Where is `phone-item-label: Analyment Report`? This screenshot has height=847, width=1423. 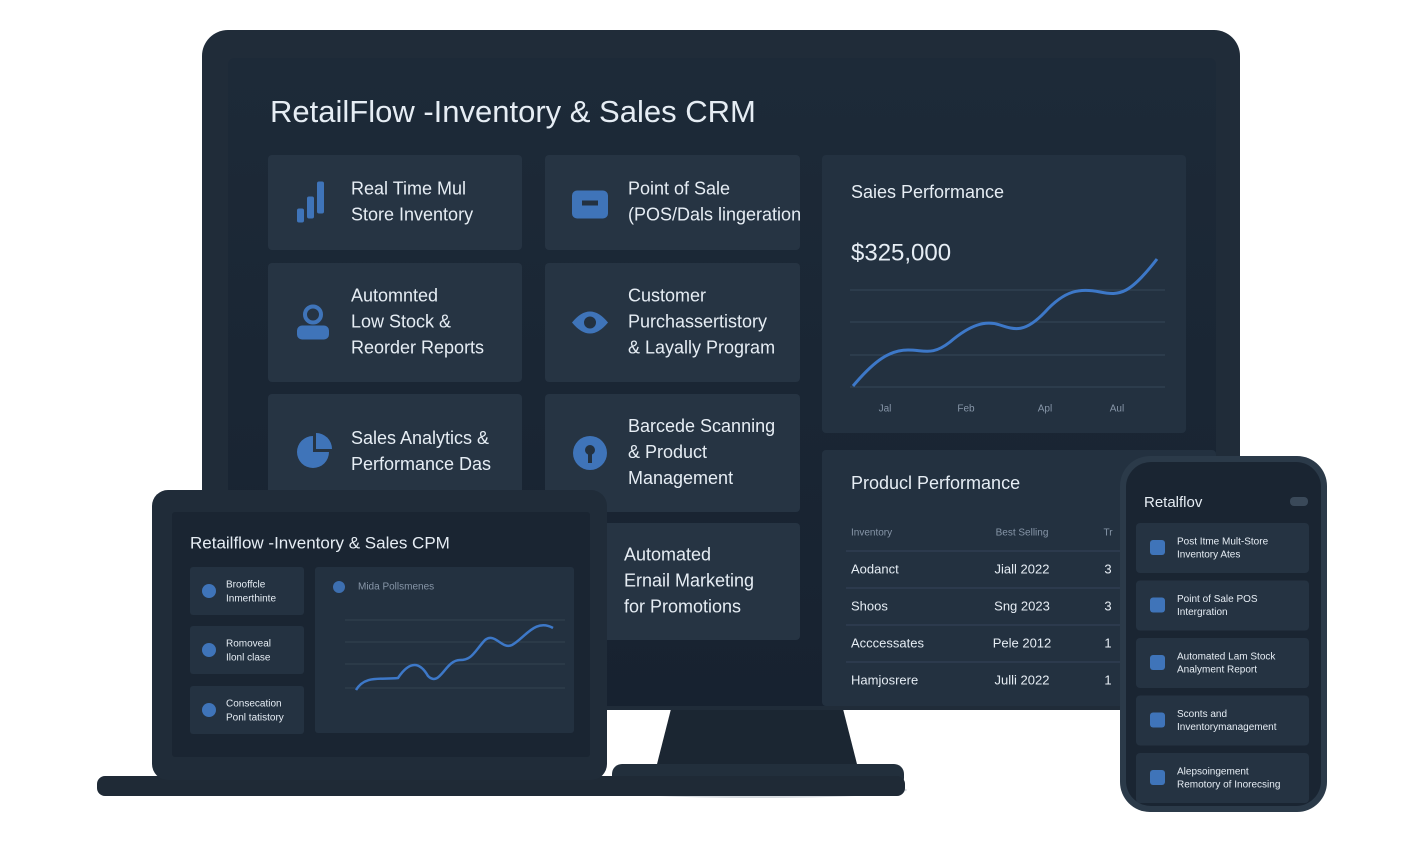
phone-item-label: Analyment Report is located at coordinates (1217, 670).